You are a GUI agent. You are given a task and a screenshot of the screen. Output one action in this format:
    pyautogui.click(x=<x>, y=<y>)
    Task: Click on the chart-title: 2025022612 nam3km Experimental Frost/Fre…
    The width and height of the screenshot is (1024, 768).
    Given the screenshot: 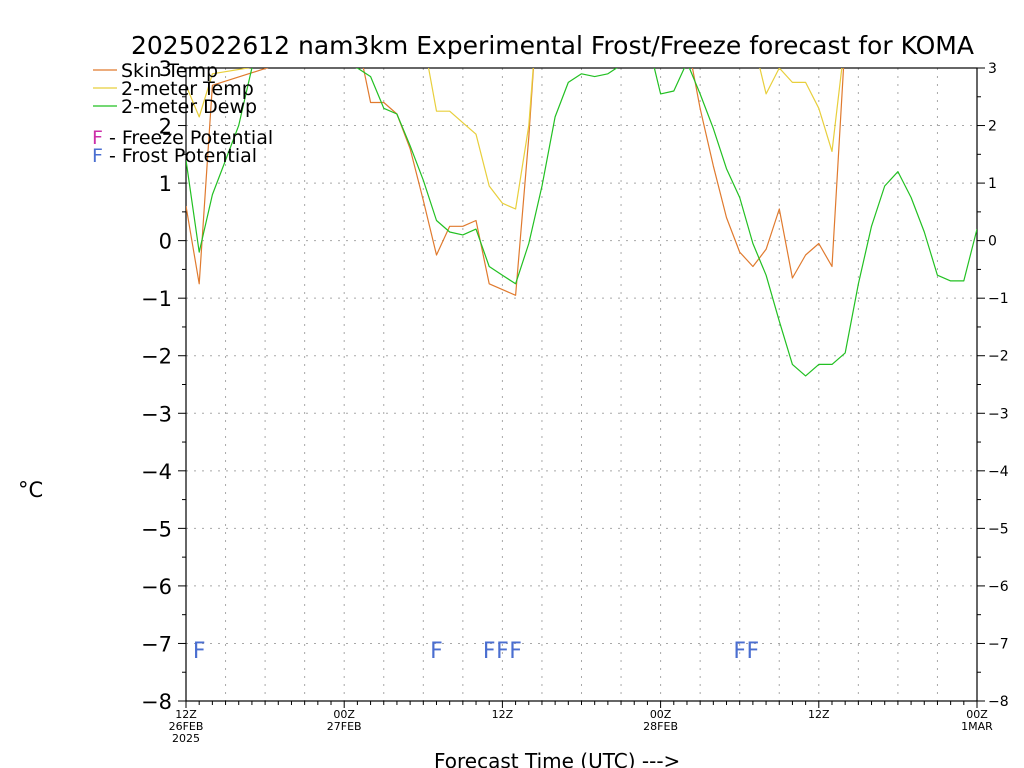 What is the action you would take?
    pyautogui.click(x=552, y=45)
    